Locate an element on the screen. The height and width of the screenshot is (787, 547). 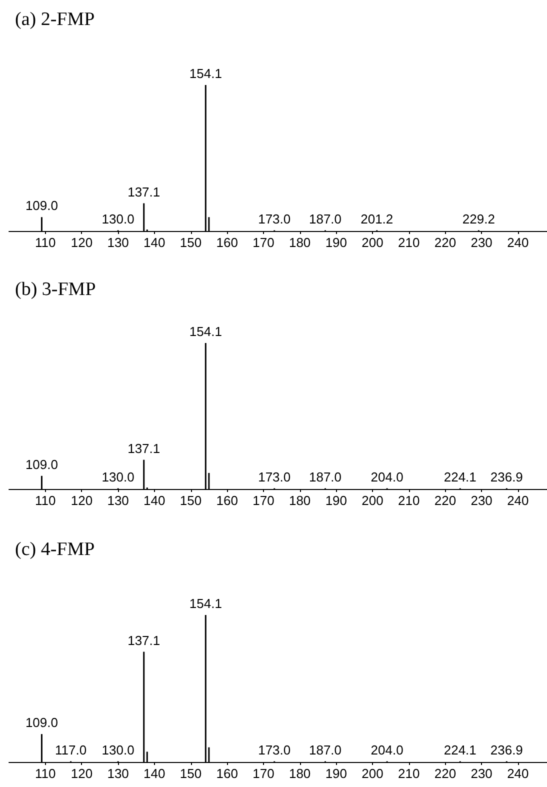
chart-title: (c) 4-FMP is located at coordinates (55, 549).